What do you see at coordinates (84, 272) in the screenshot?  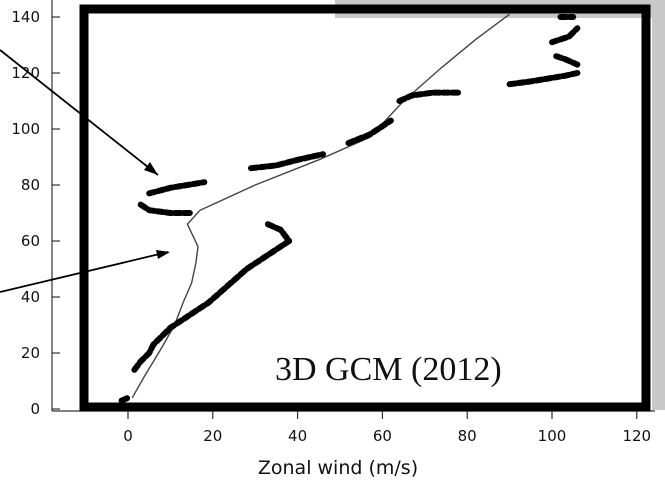 I see `annotation-arrow-lower` at bounding box center [84, 272].